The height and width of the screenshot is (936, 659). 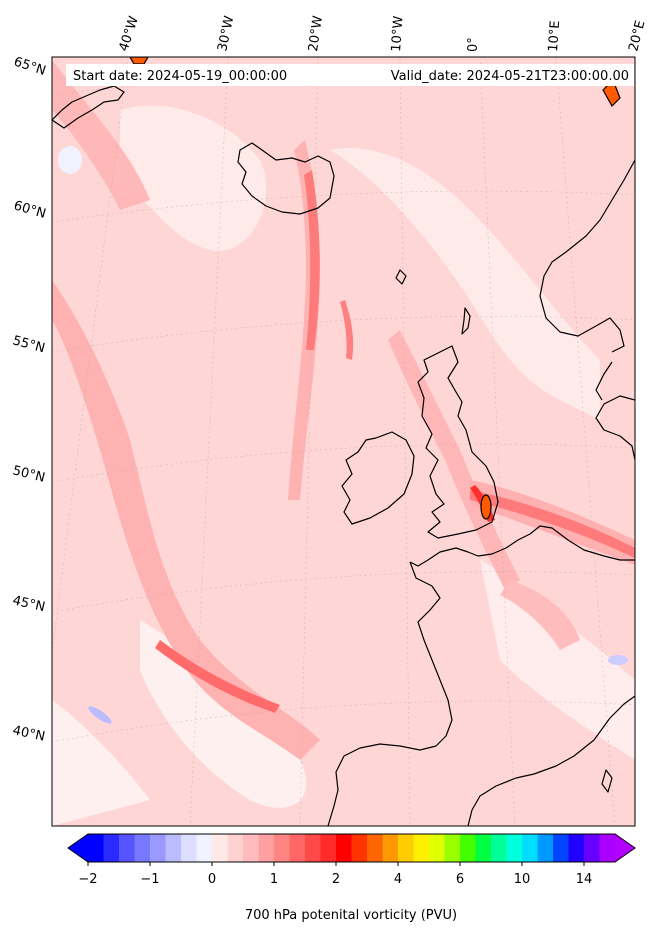 What do you see at coordinates (584, 879) in the screenshot?
I see `colorbar-tick-label: 14` at bounding box center [584, 879].